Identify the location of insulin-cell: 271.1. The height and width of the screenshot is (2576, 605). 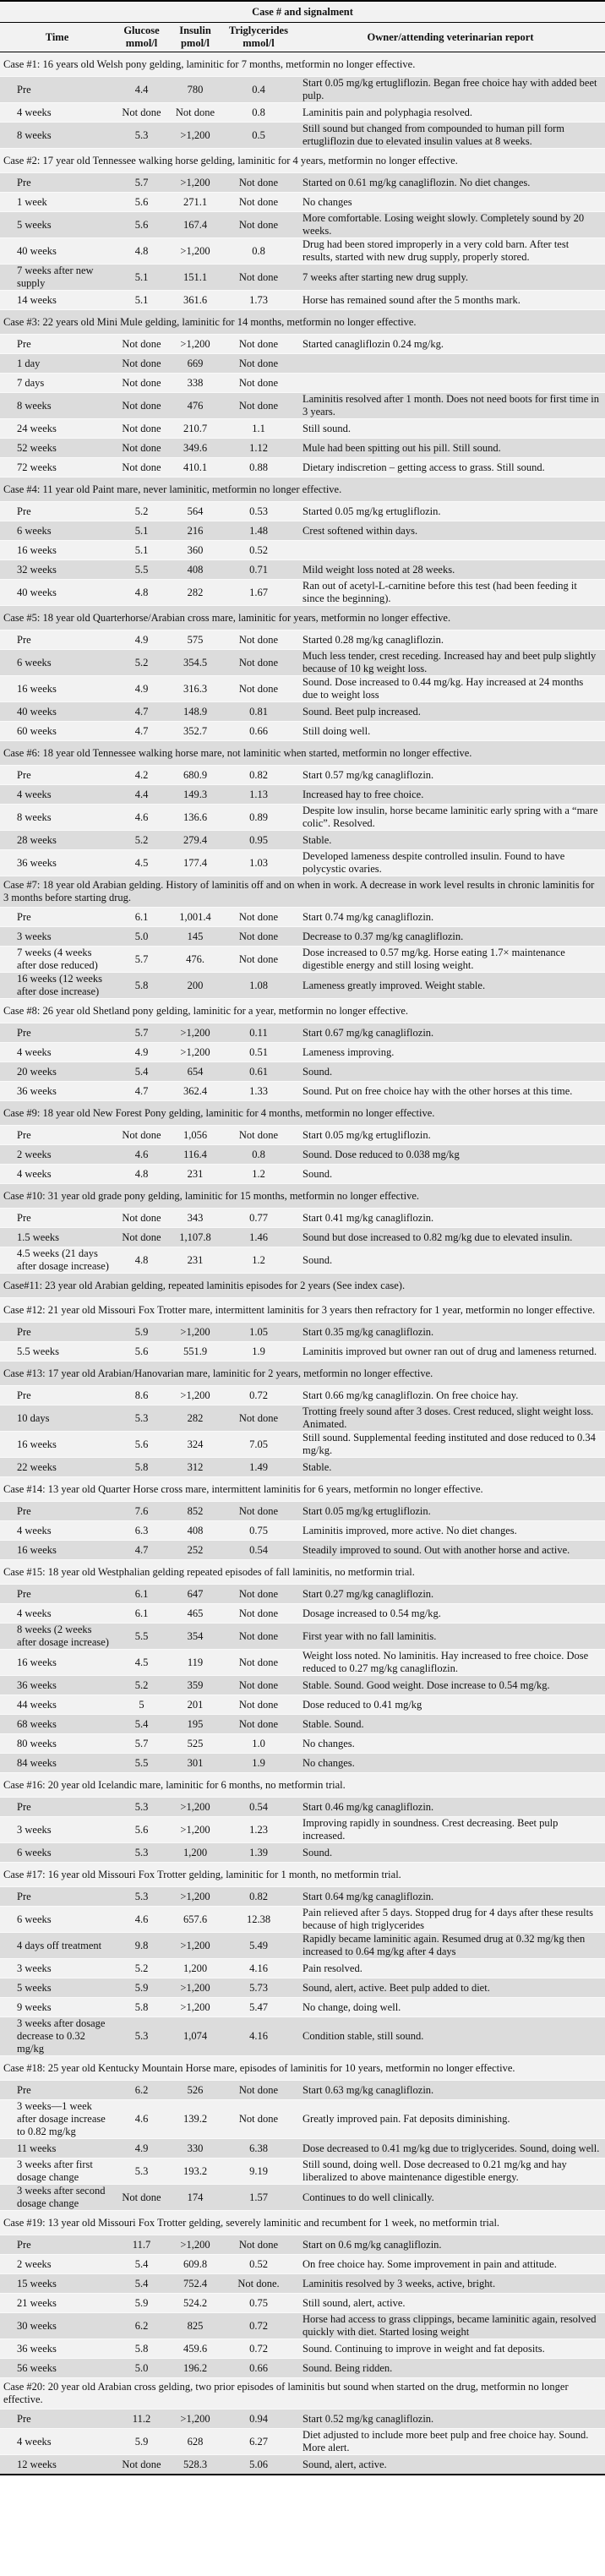
(195, 202).